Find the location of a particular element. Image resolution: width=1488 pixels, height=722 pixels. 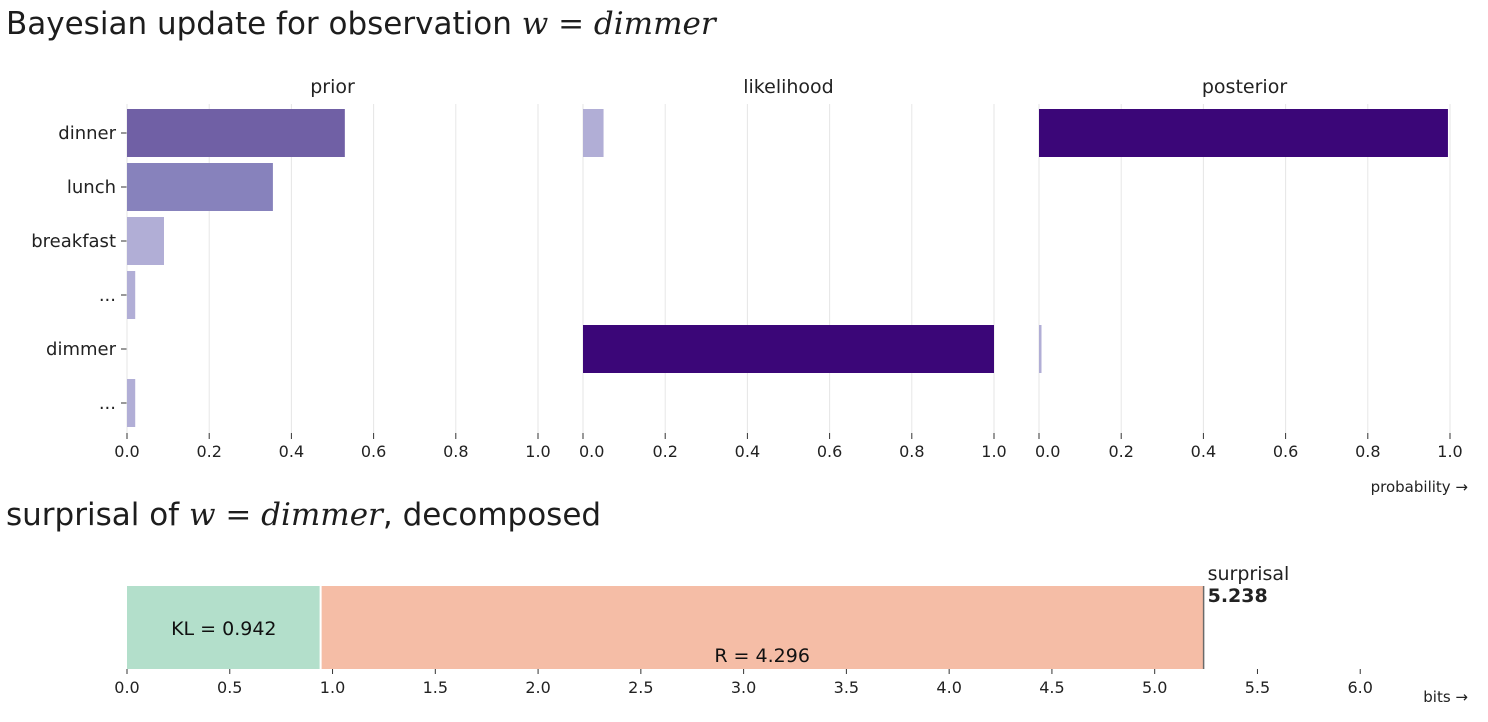

segment-KL is located at coordinates (224, 627).